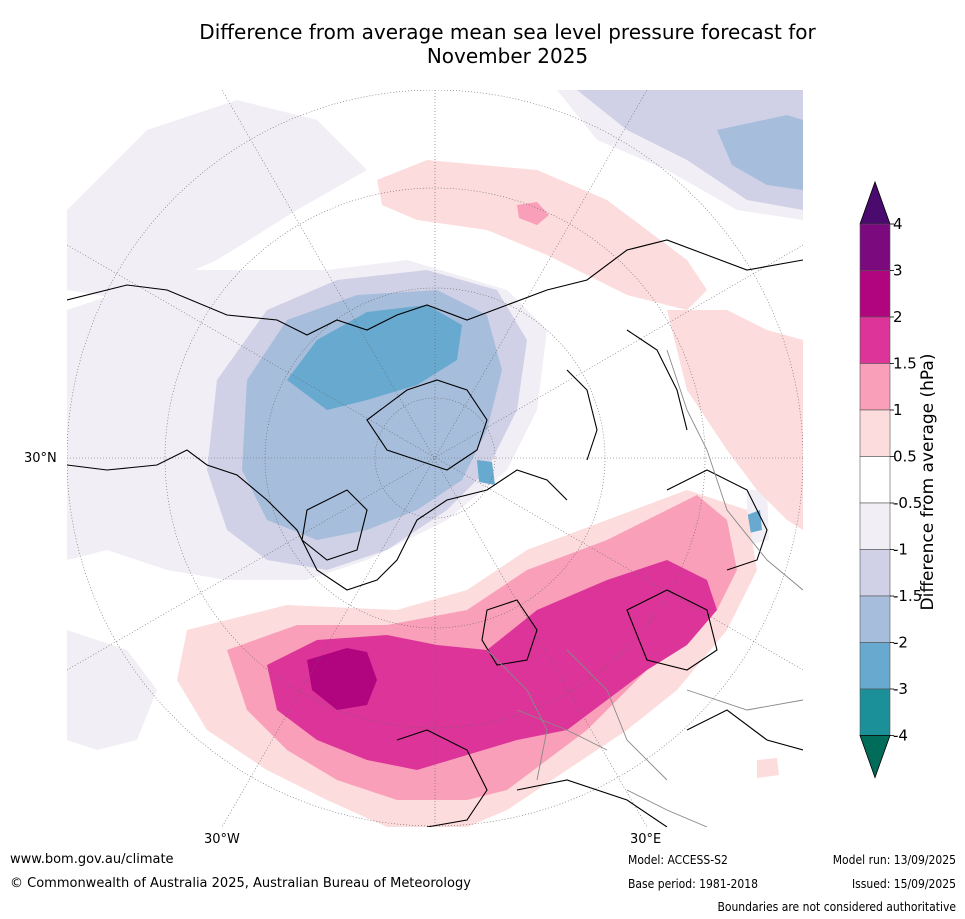  I want to click on colorbar-tick-label: -1.5, so click(907, 596).